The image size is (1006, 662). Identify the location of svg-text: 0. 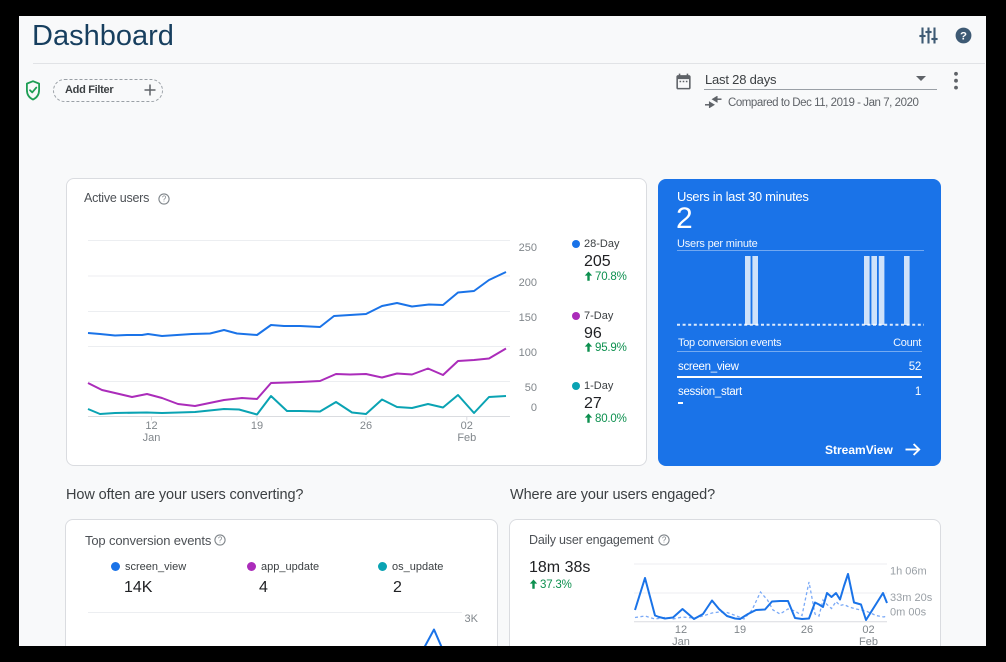
(534, 408).